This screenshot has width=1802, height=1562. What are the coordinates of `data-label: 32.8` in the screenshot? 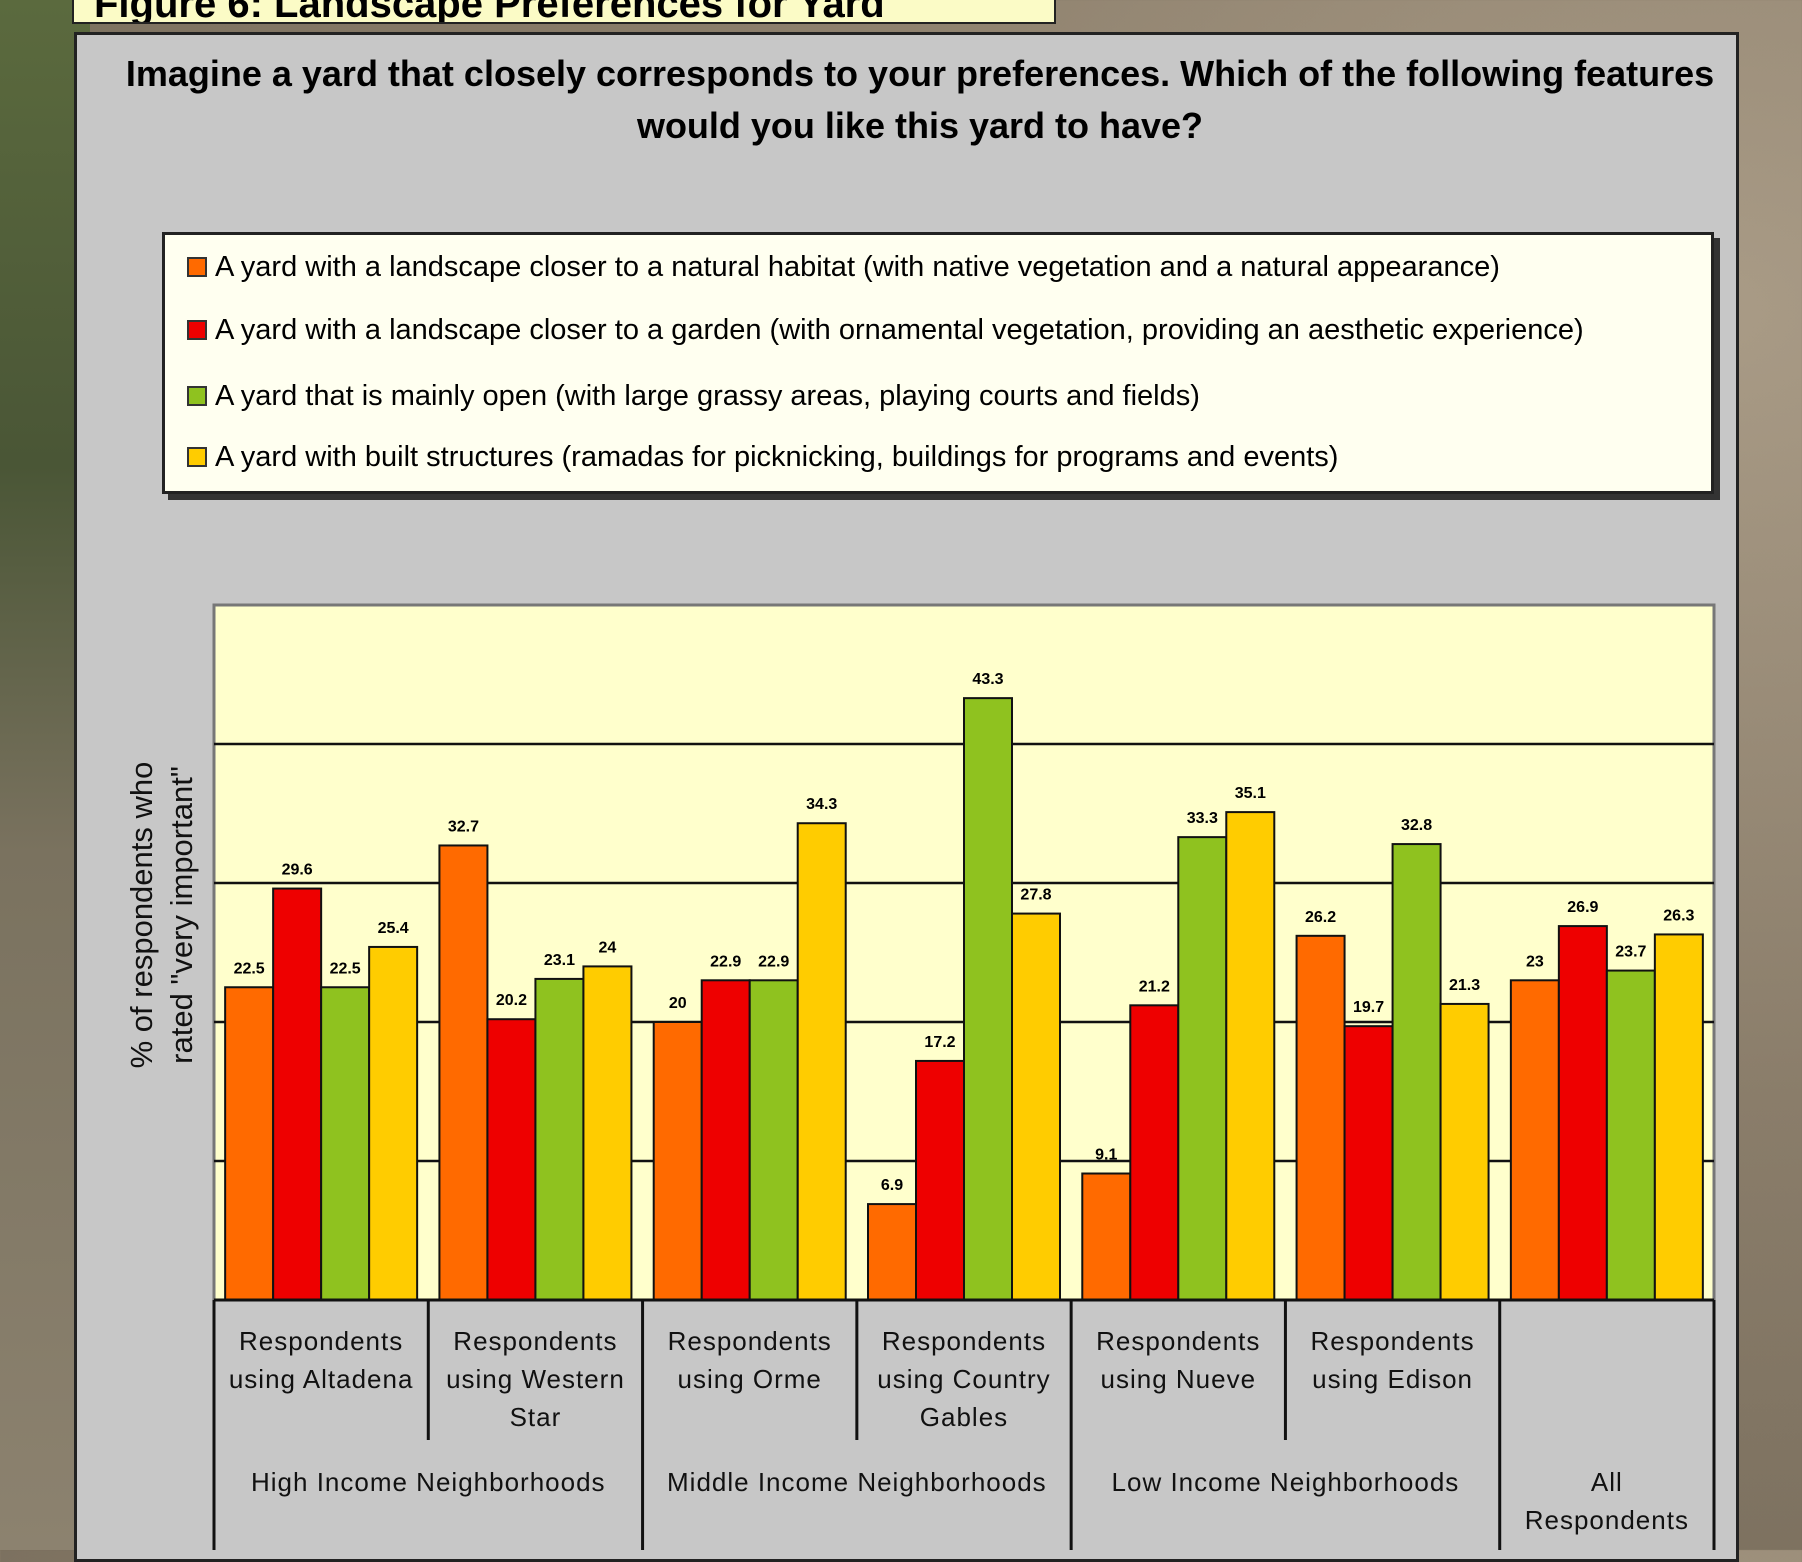 It's located at (1416, 825).